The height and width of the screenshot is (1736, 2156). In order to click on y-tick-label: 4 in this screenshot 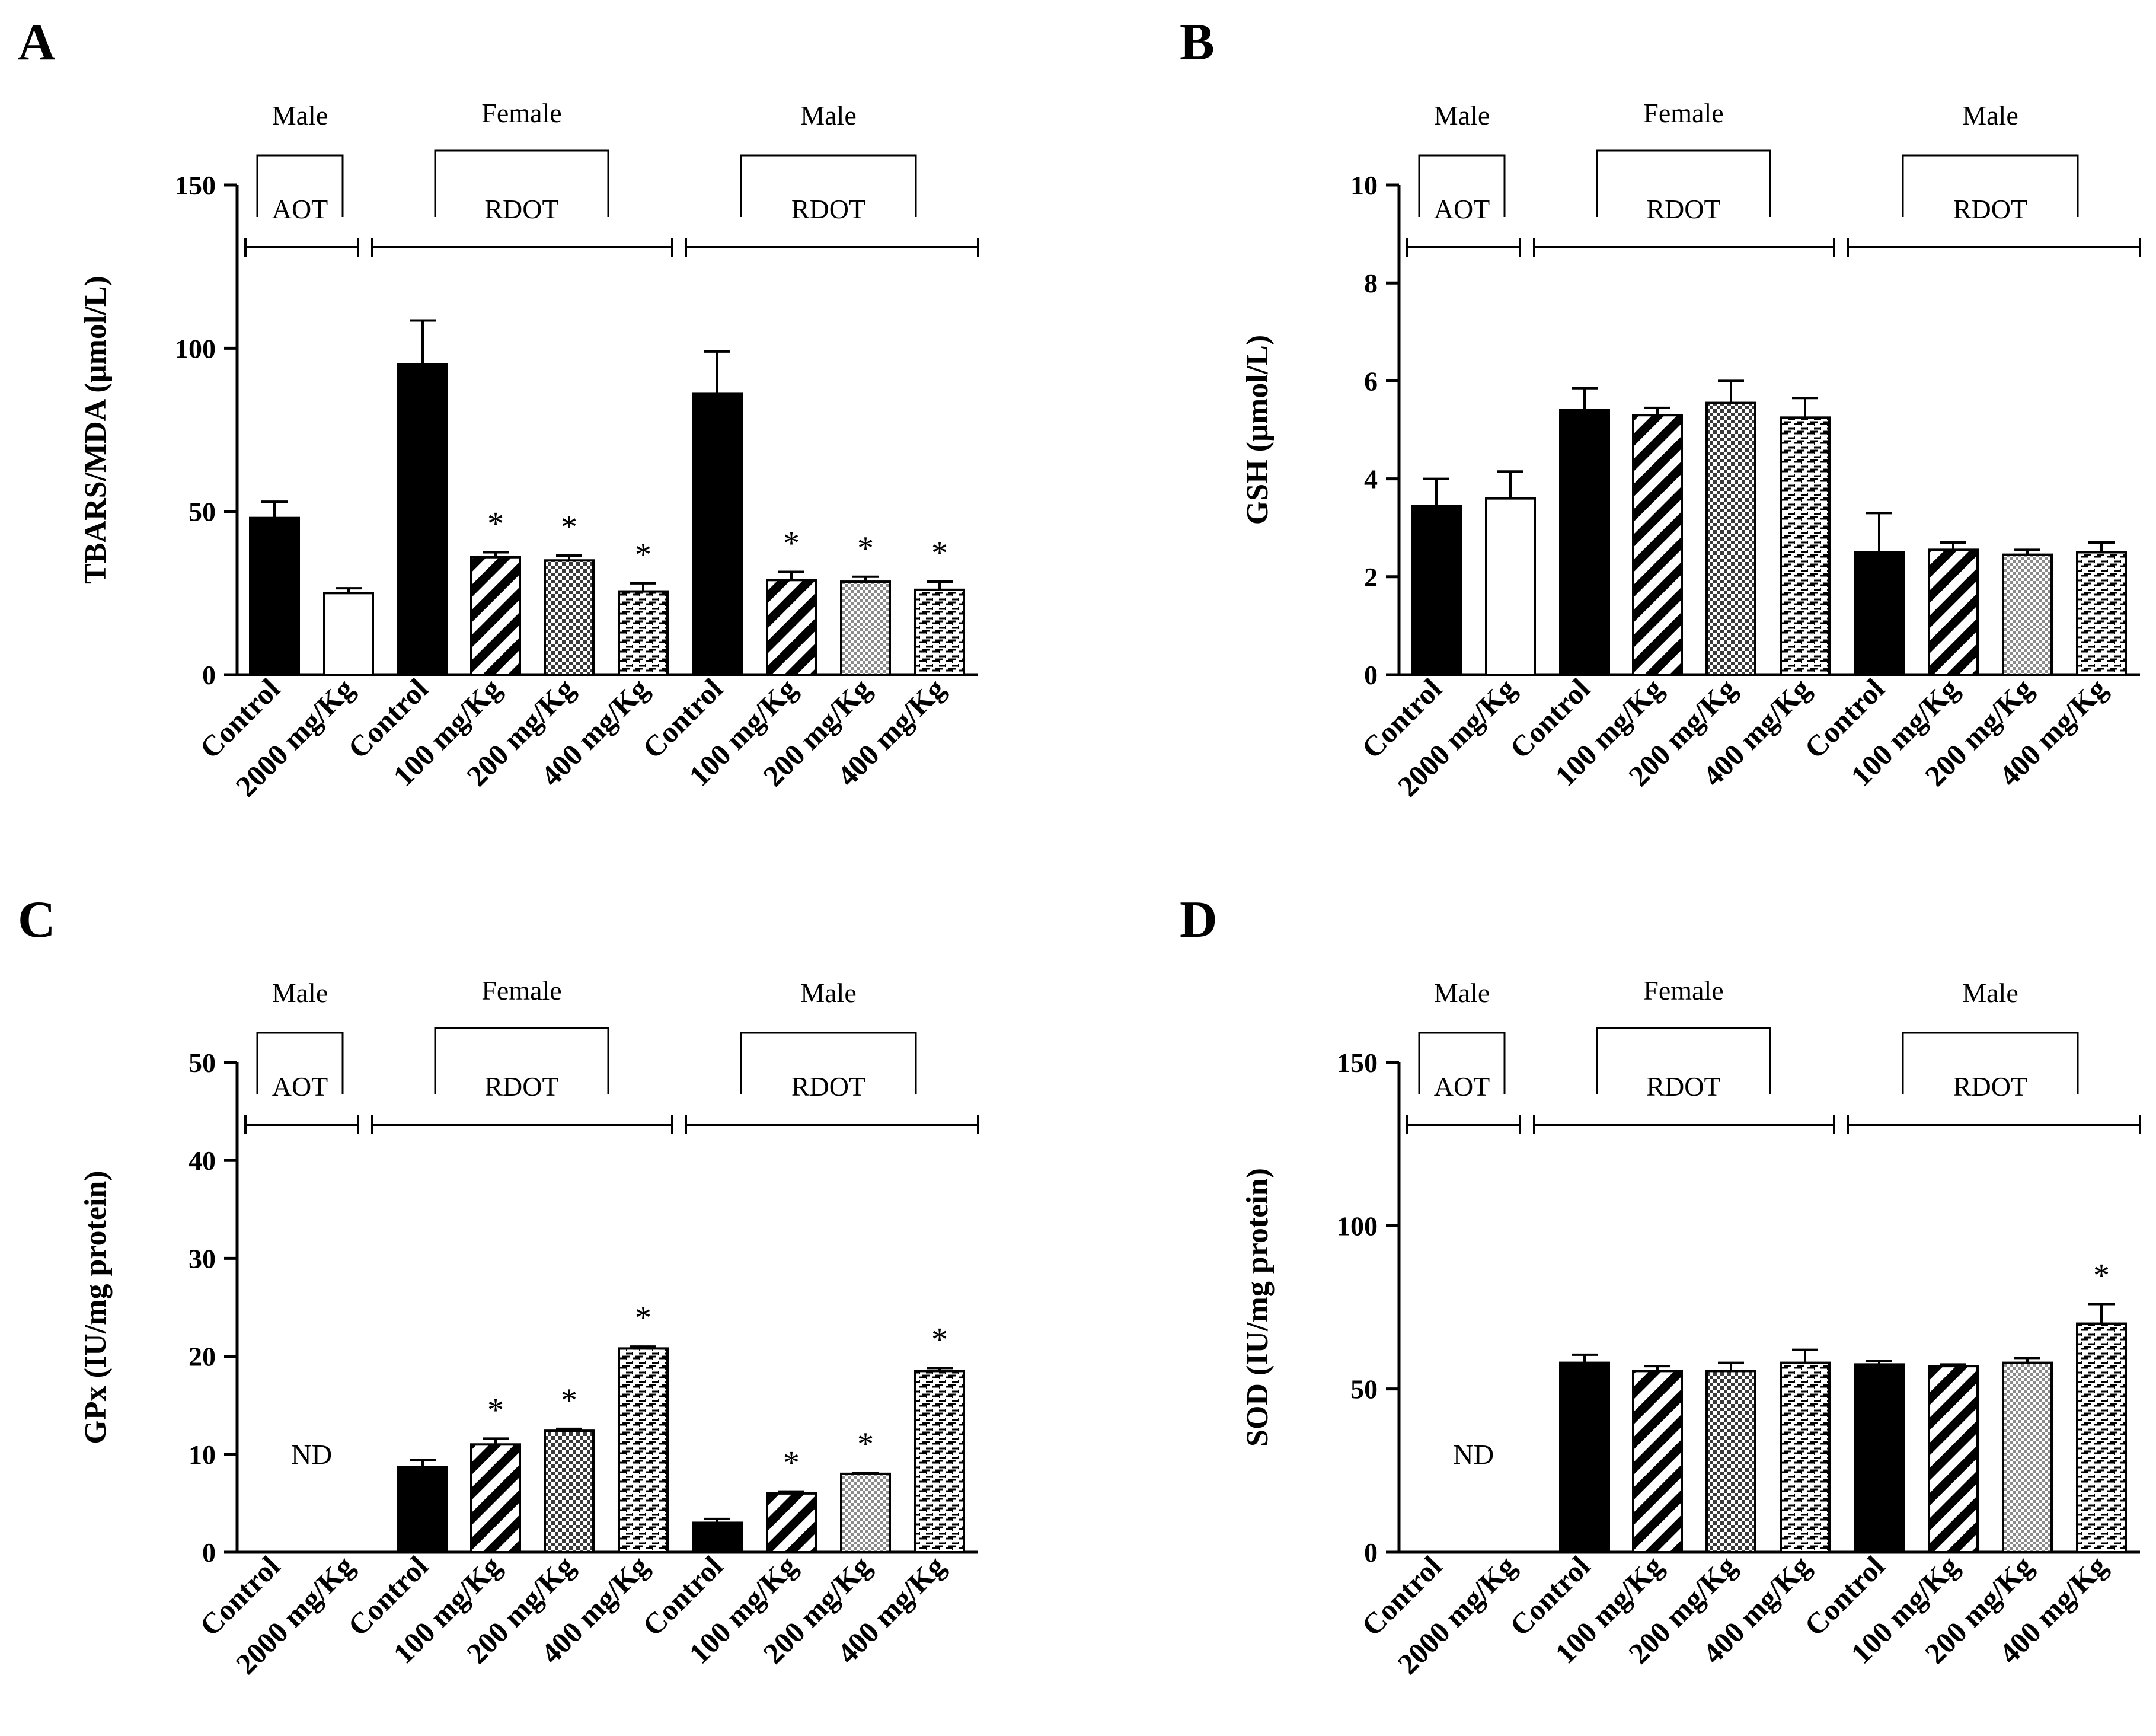, I will do `click(1371, 479)`.